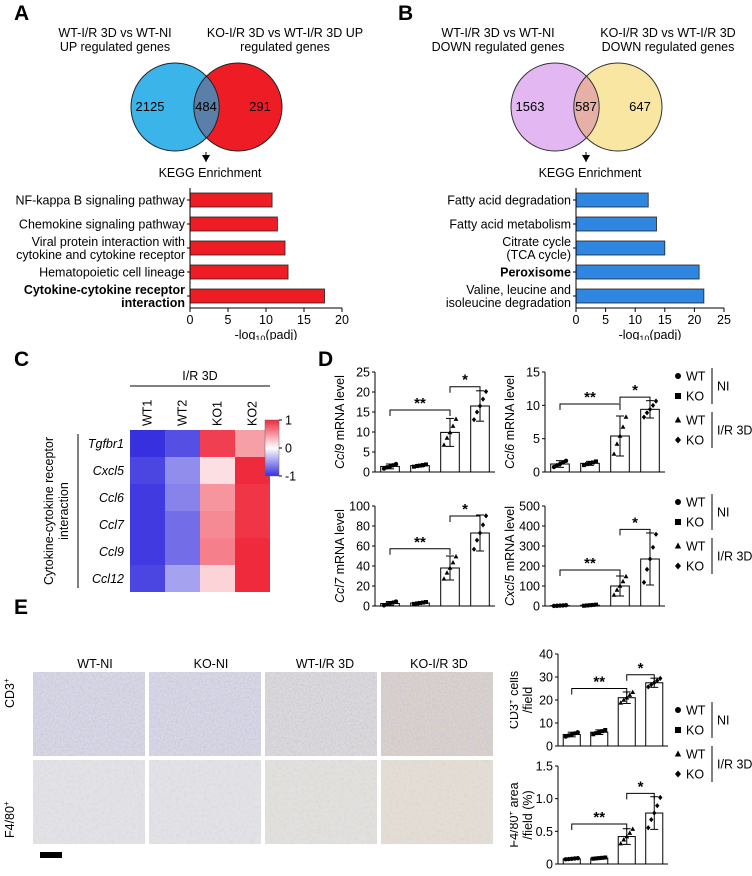  What do you see at coordinates (530, 106) in the screenshot?
I see `venn-b-left-count: 1563` at bounding box center [530, 106].